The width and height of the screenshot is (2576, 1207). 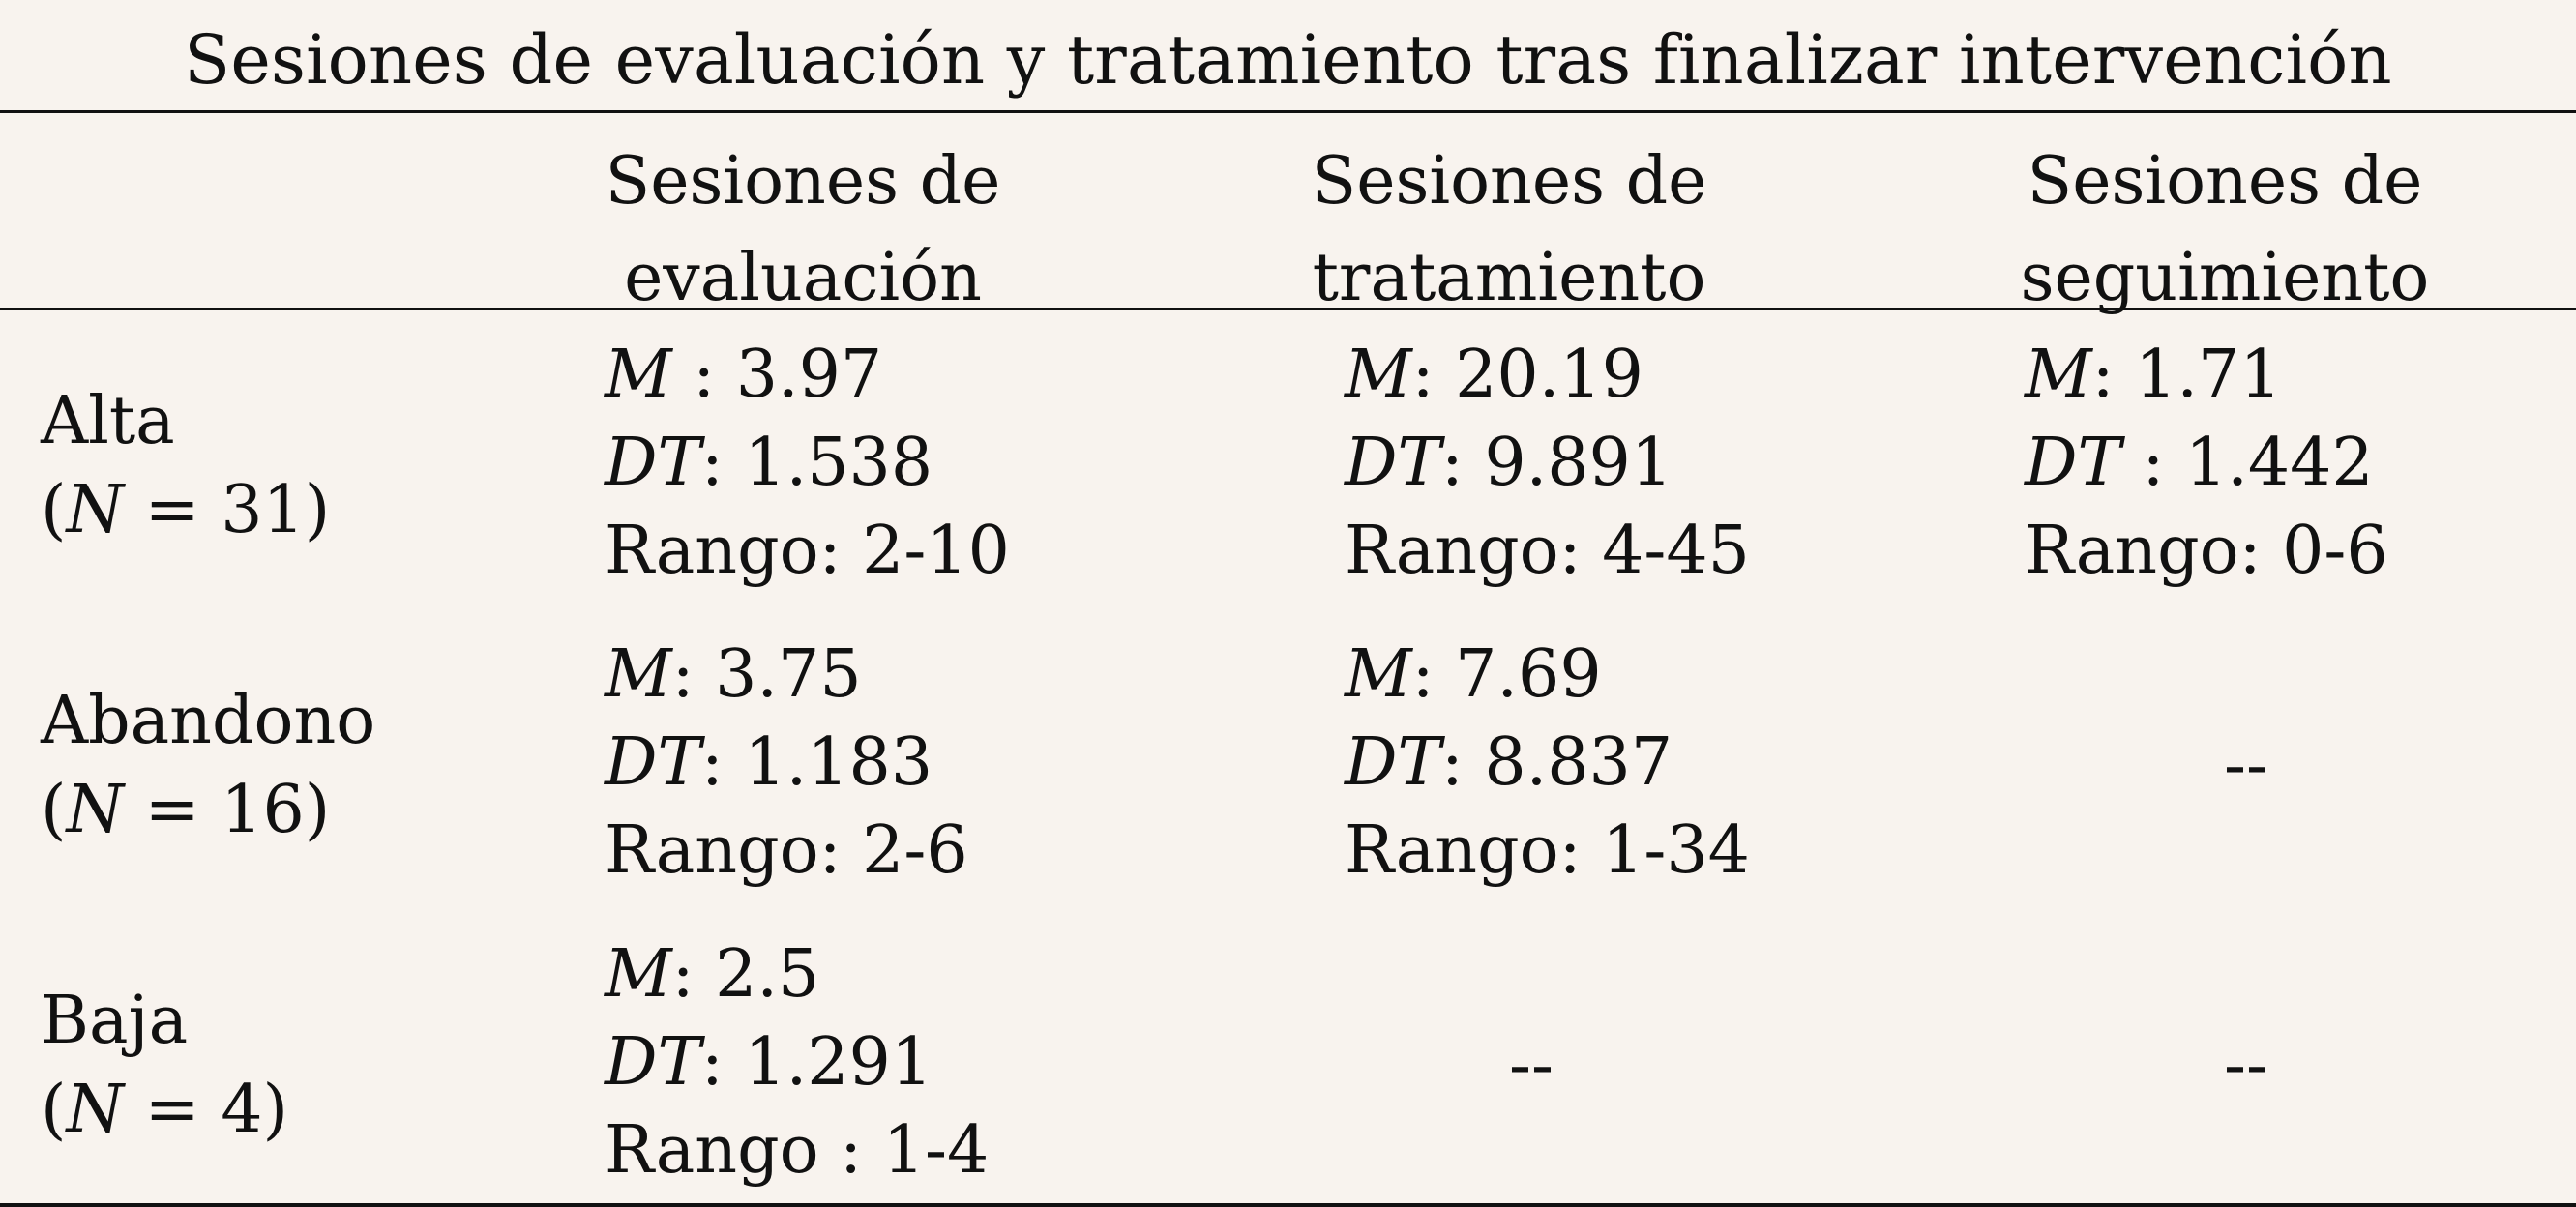 I want to click on column-header-line: evaluación, so click(x=803, y=278).